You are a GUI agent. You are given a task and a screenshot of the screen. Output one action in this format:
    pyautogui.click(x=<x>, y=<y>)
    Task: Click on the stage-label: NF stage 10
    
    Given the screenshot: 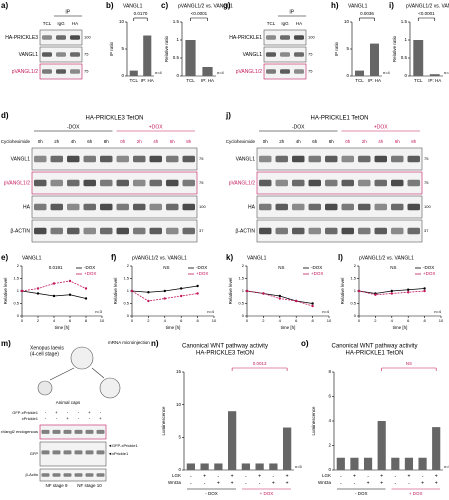 What is the action you would take?
    pyautogui.click(x=89, y=485)
    